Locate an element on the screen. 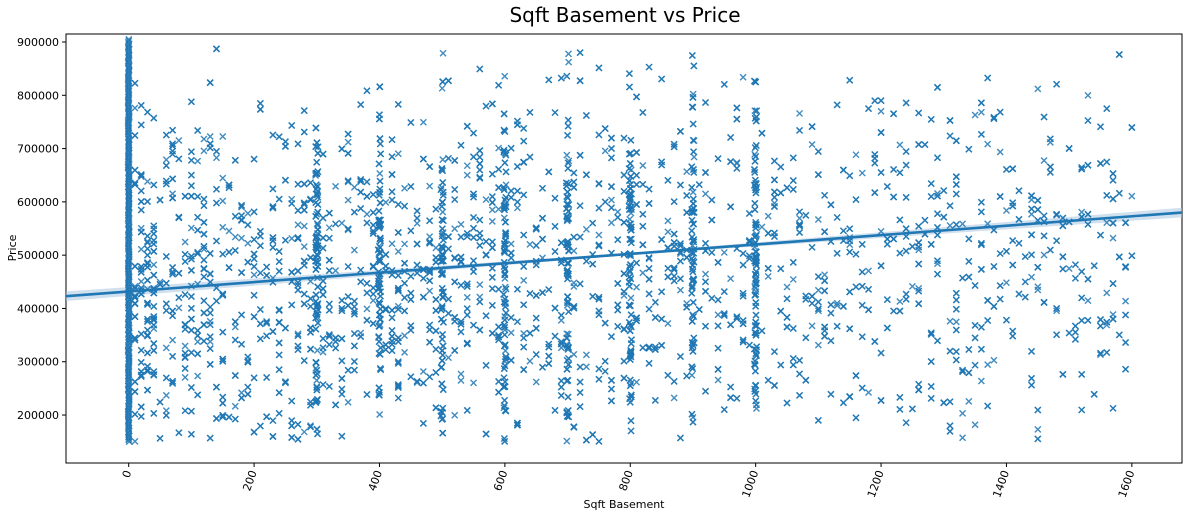 This screenshot has height=518, width=1189. x-tick-label: 1400 is located at coordinates (1001, 484).